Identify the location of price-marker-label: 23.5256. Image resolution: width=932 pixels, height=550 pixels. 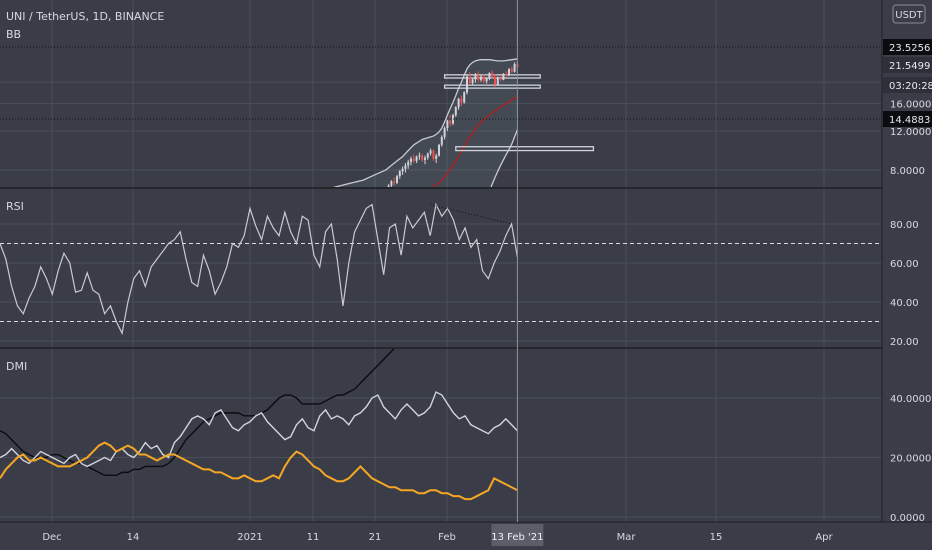
(909, 48).